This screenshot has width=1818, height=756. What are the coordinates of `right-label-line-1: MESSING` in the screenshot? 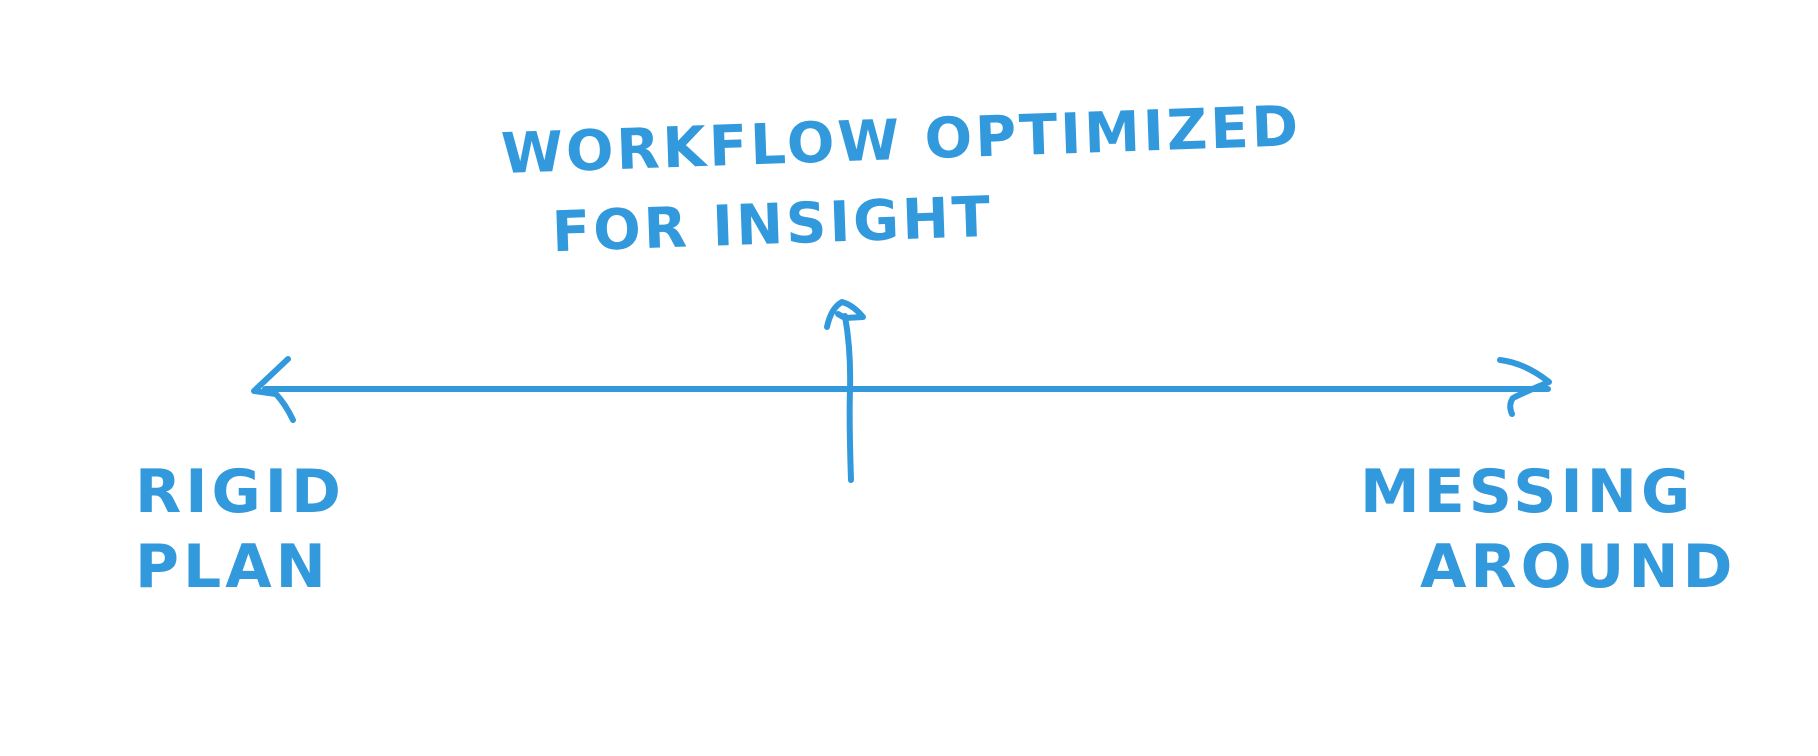 It's located at (1527, 492).